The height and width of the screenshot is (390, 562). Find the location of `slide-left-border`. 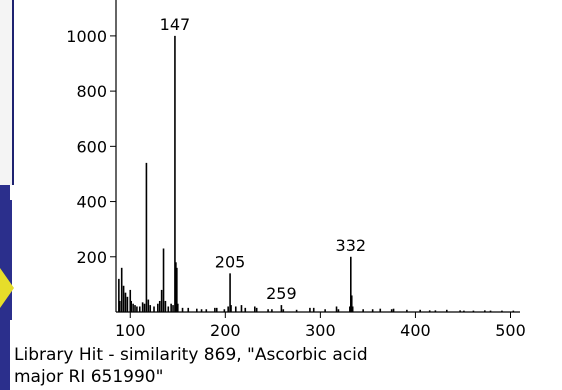

slide-left-border is located at coordinates (5, 195).